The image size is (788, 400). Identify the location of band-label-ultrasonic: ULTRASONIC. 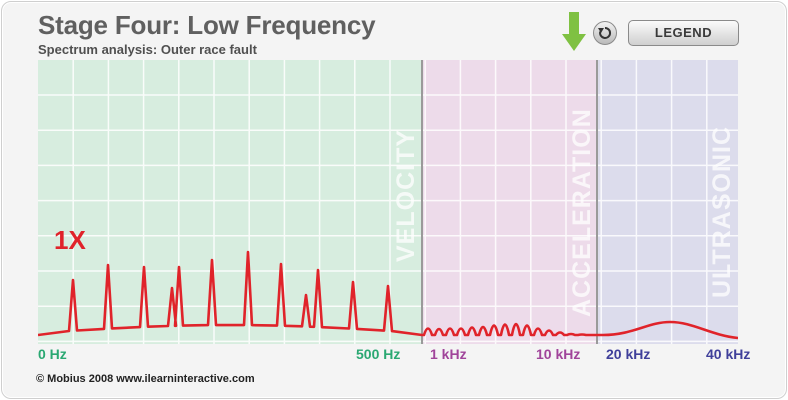
(722, 212).